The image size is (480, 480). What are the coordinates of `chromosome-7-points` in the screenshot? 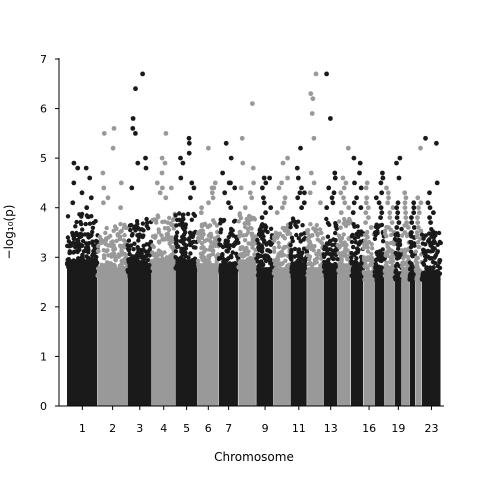 It's located at (228, 273).